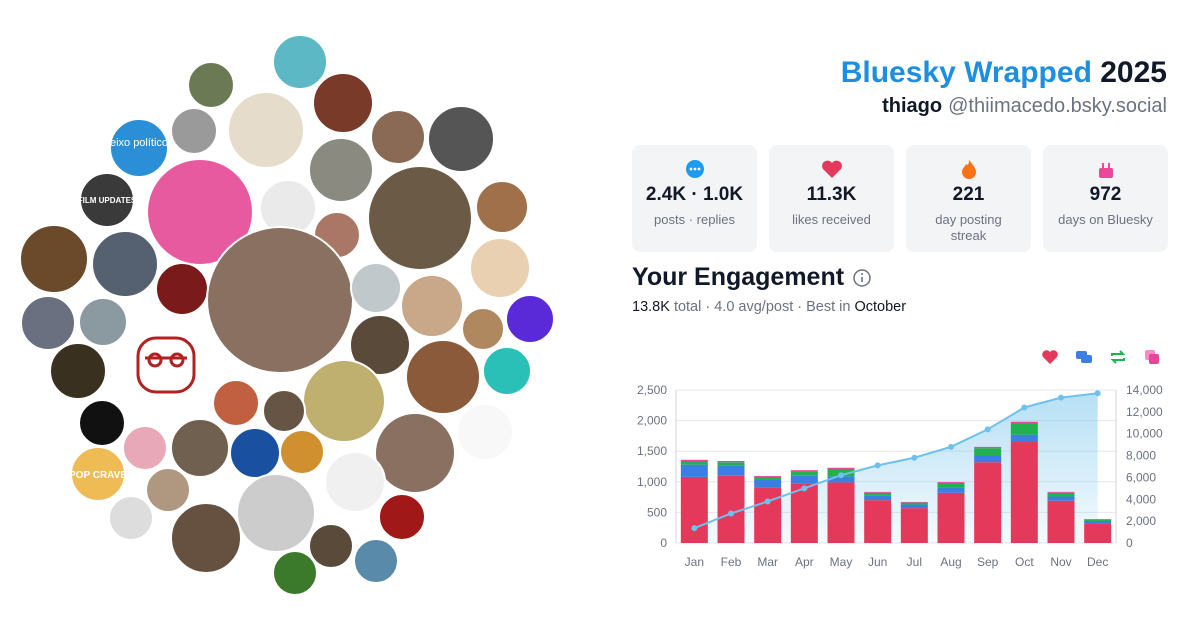  What do you see at coordinates (1141, 456) in the screenshot?
I see `tick-label: 8,000` at bounding box center [1141, 456].